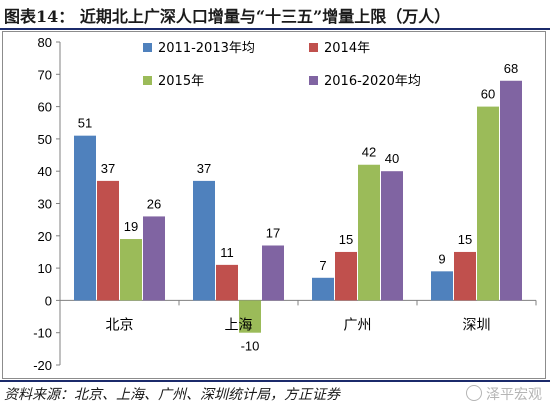 Image resolution: width=550 pixels, height=406 pixels. I want to click on y-tick-label: 20, so click(45, 236).